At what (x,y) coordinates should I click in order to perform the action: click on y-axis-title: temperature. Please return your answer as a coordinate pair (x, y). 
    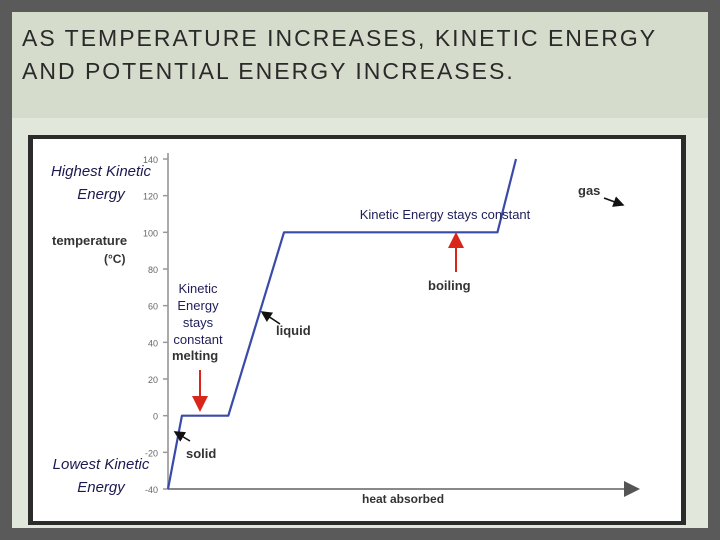
    Looking at the image, I should click on (89, 240).